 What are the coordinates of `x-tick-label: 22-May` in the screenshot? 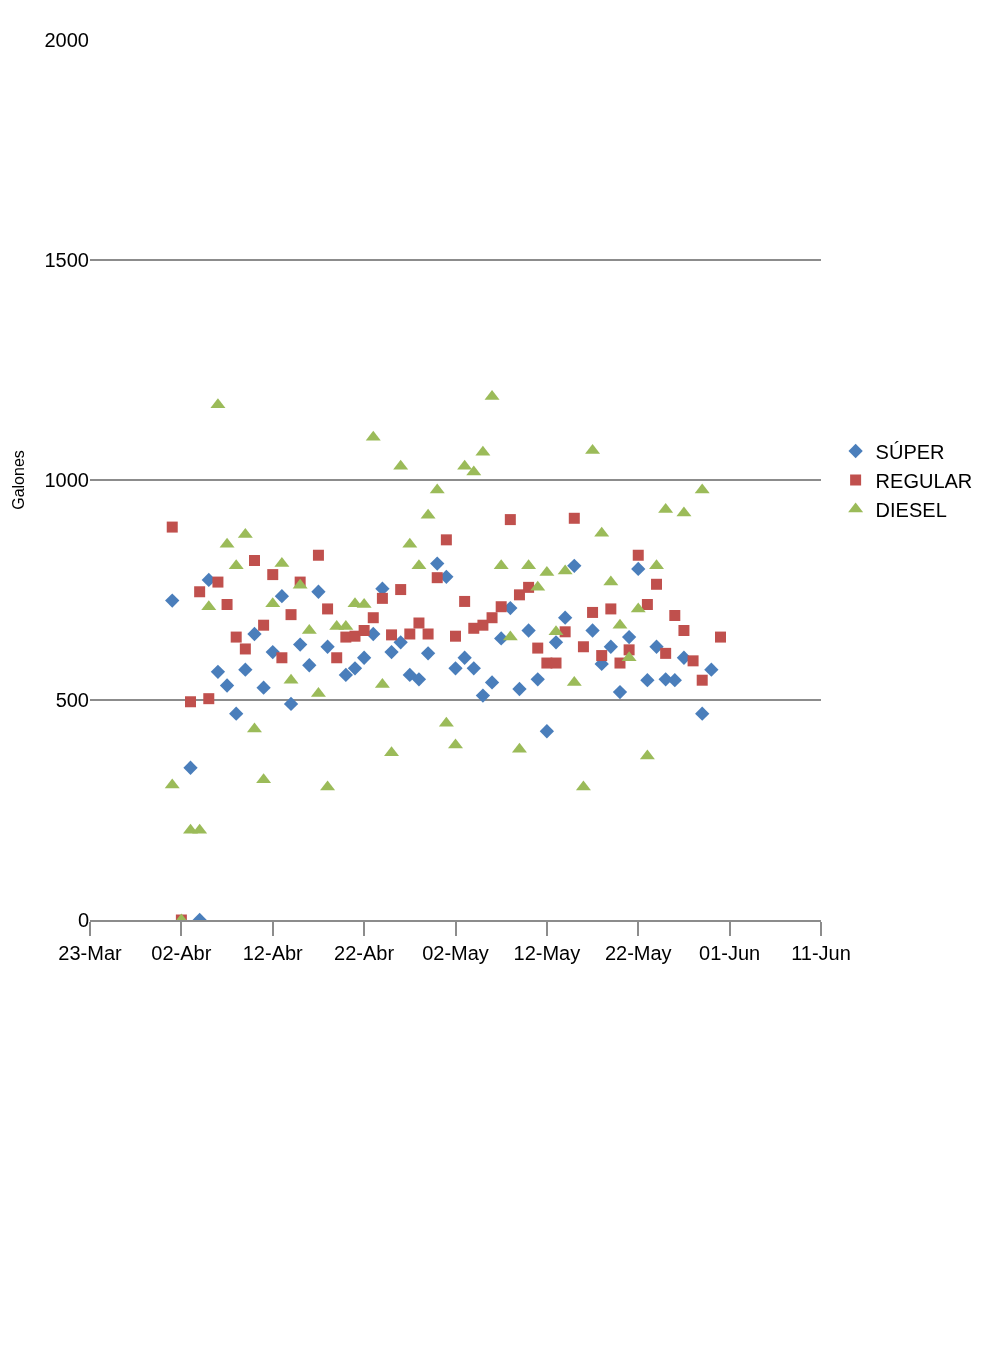 It's located at (638, 953).